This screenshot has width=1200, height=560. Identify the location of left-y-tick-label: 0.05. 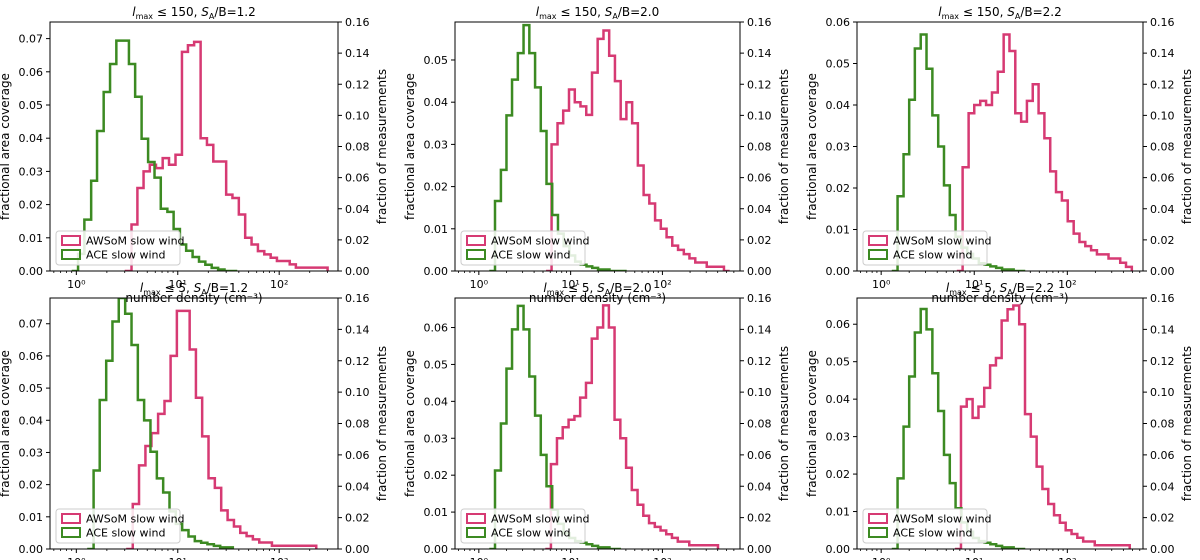
(838, 64).